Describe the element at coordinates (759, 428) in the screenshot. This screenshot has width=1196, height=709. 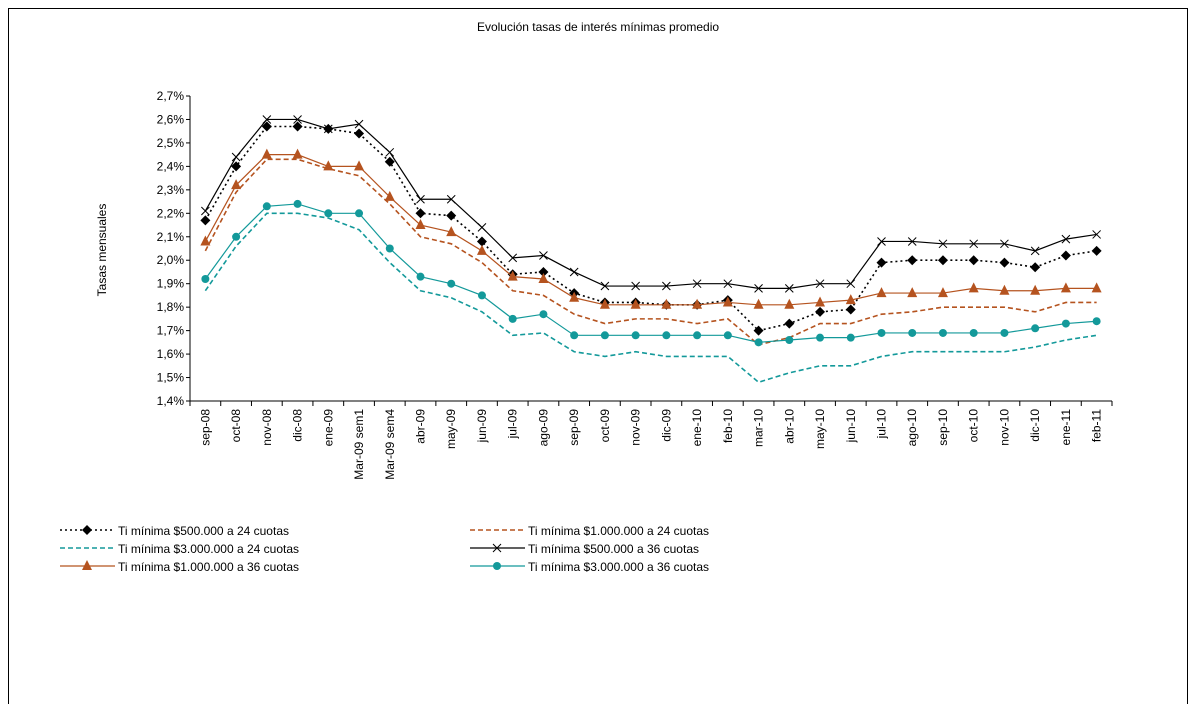
I see `x-tick-label: mar-10` at that location.